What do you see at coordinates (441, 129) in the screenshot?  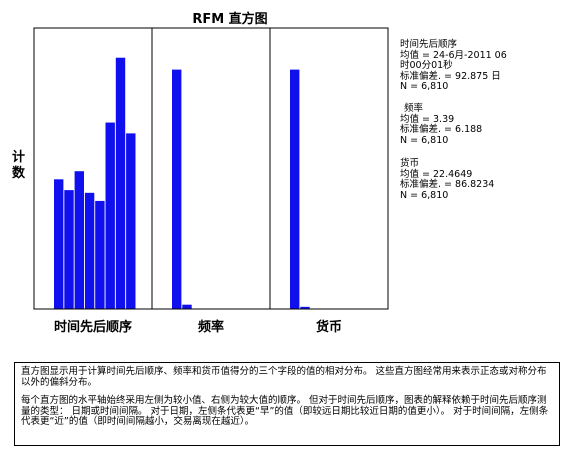 I see `stats-line: 标准偏差. = 6.188` at bounding box center [441, 129].